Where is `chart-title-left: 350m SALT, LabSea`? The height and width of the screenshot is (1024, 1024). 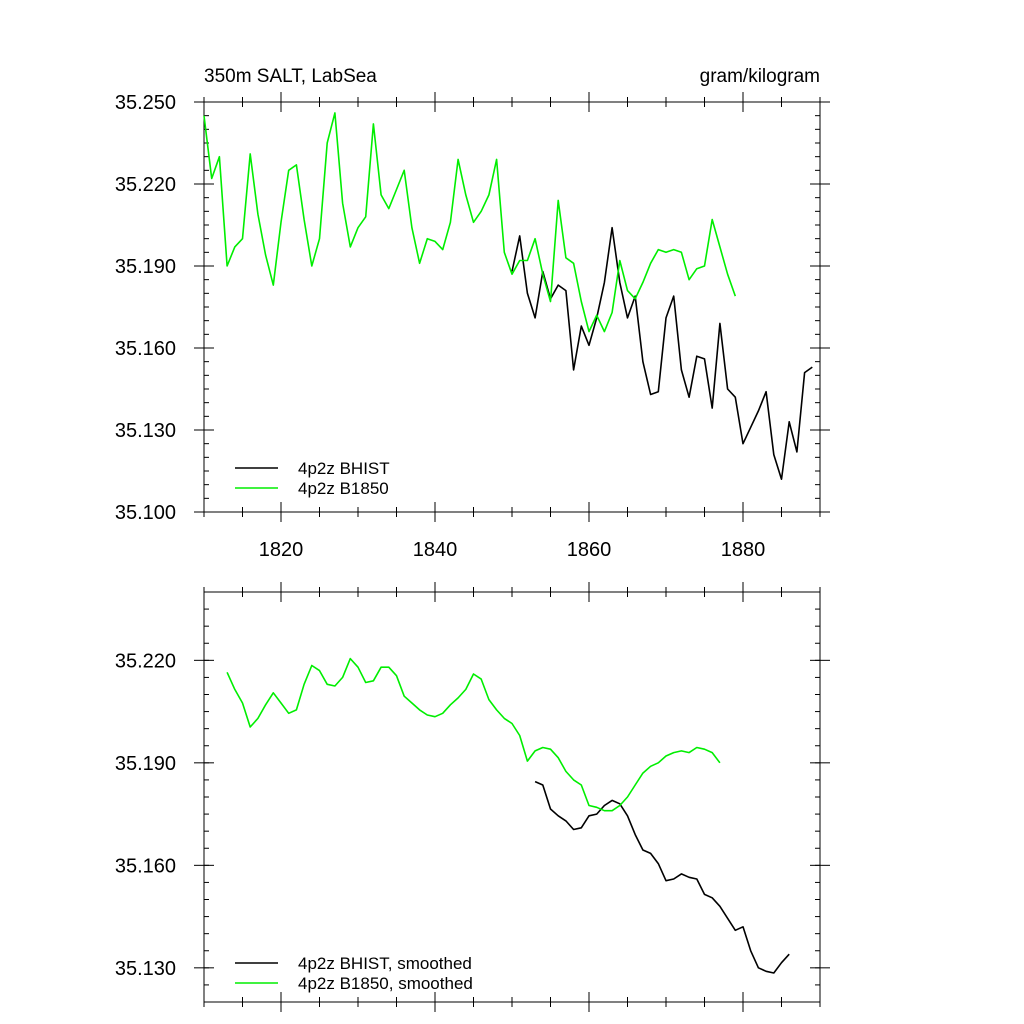
chart-title-left: 350m SALT, LabSea is located at coordinates (290, 76).